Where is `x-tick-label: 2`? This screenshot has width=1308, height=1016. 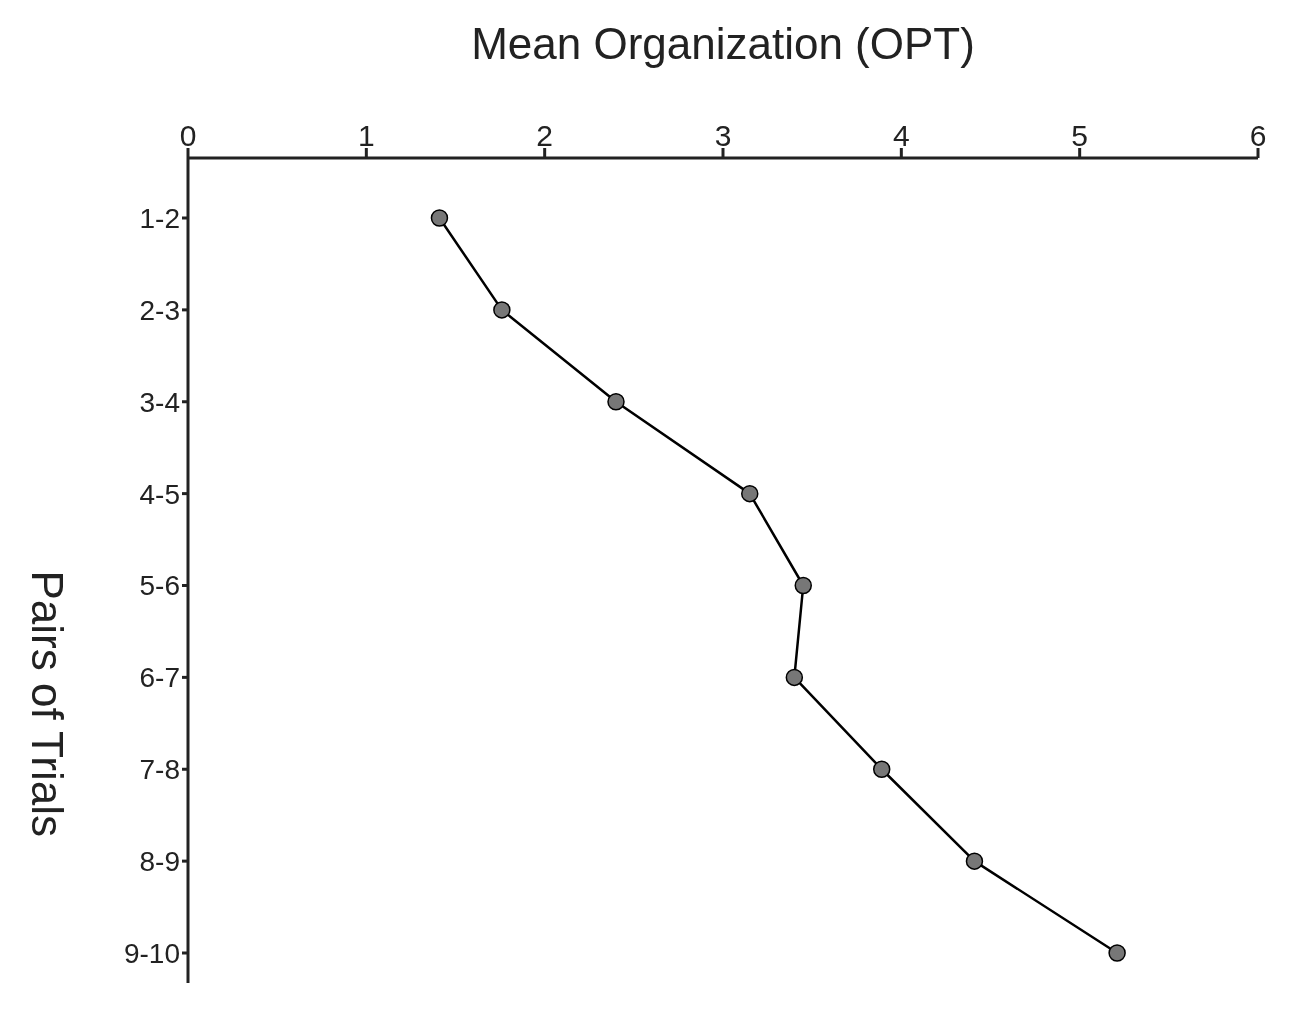
x-tick-label: 2 is located at coordinates (545, 135).